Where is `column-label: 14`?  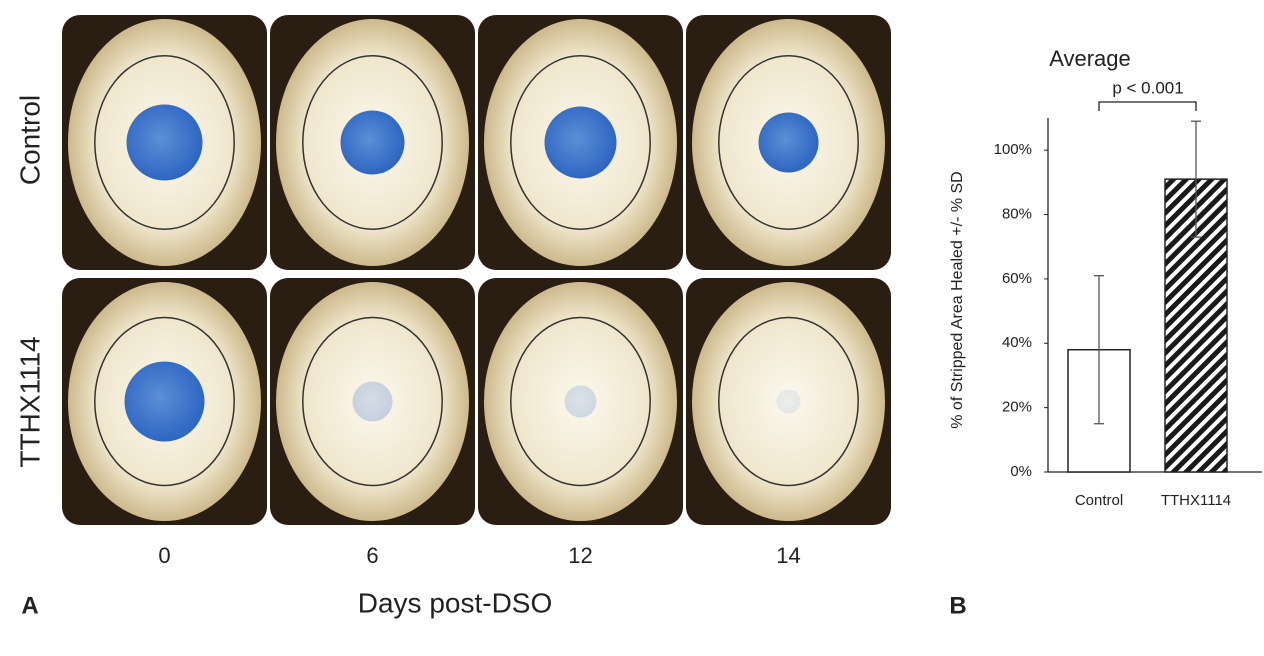 column-label: 14 is located at coordinates (788, 555).